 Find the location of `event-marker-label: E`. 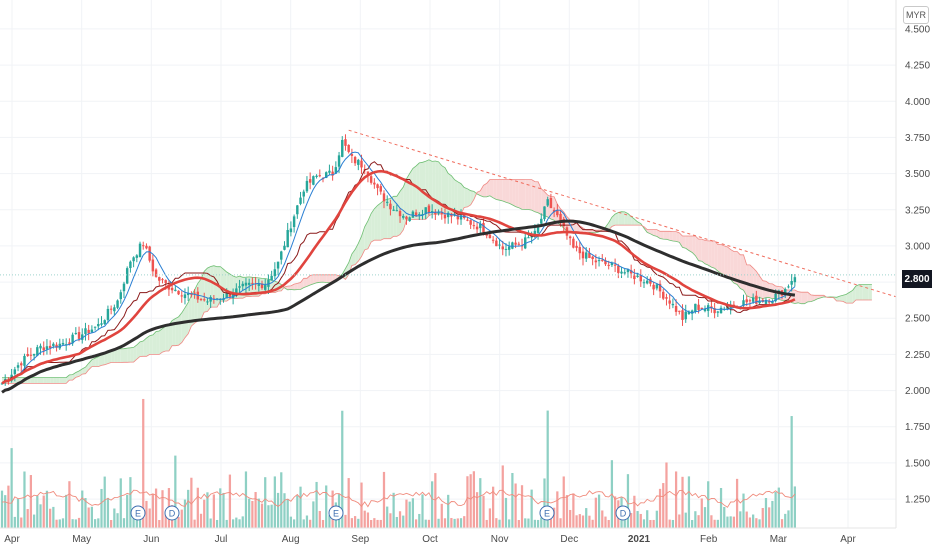

event-marker-label: E is located at coordinates (138, 514).